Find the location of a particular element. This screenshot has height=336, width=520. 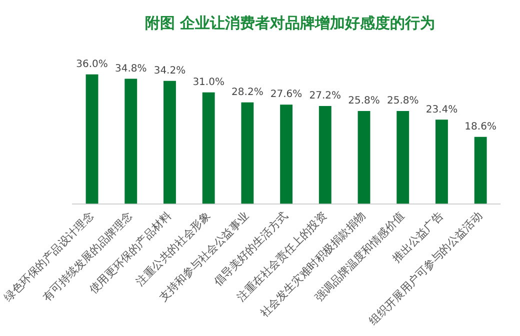

data-label: 31.0% is located at coordinates (208, 82).